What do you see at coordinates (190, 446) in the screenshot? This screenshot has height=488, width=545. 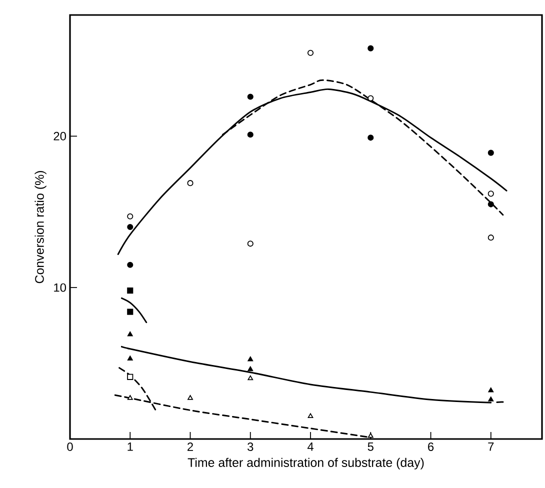 I see `x-tick-label: 2` at bounding box center [190, 446].